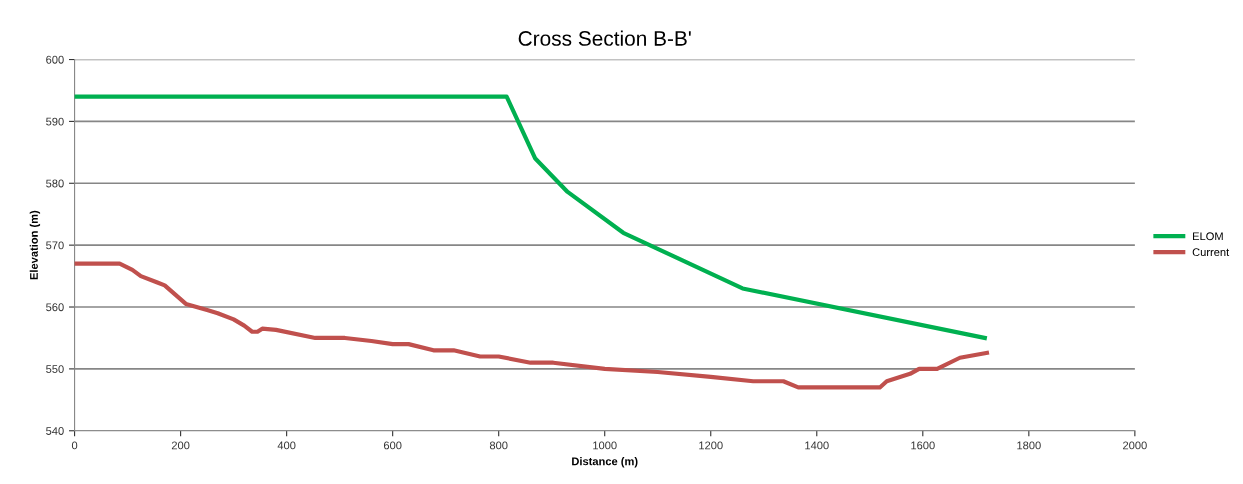 The height and width of the screenshot is (484, 1243). Describe the element at coordinates (817, 445) in the screenshot. I see `x-tick-label: 1400` at that location.